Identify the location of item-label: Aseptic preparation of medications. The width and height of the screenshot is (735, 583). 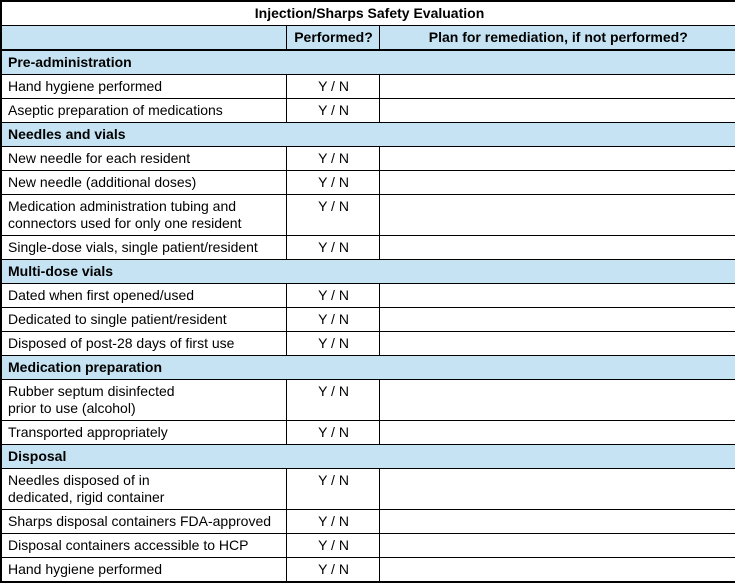
(143, 110).